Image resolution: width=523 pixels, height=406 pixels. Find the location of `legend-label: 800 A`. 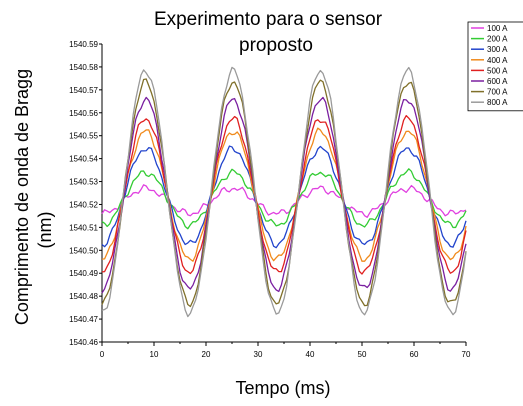

legend-label: 800 A is located at coordinates (497, 102).